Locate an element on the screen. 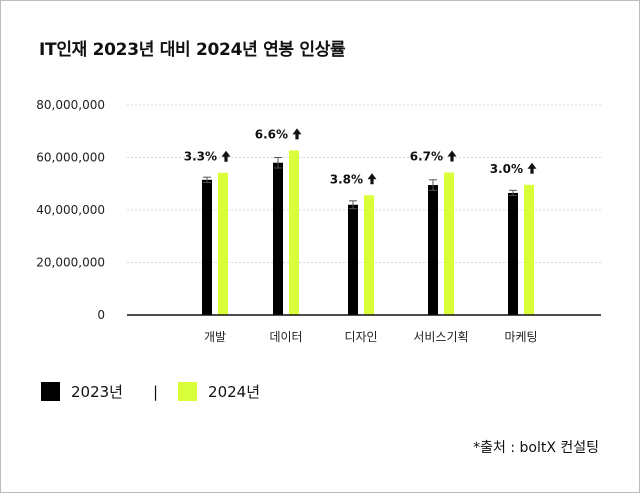  y-tick-label: 60,000,000 is located at coordinates (70, 158).